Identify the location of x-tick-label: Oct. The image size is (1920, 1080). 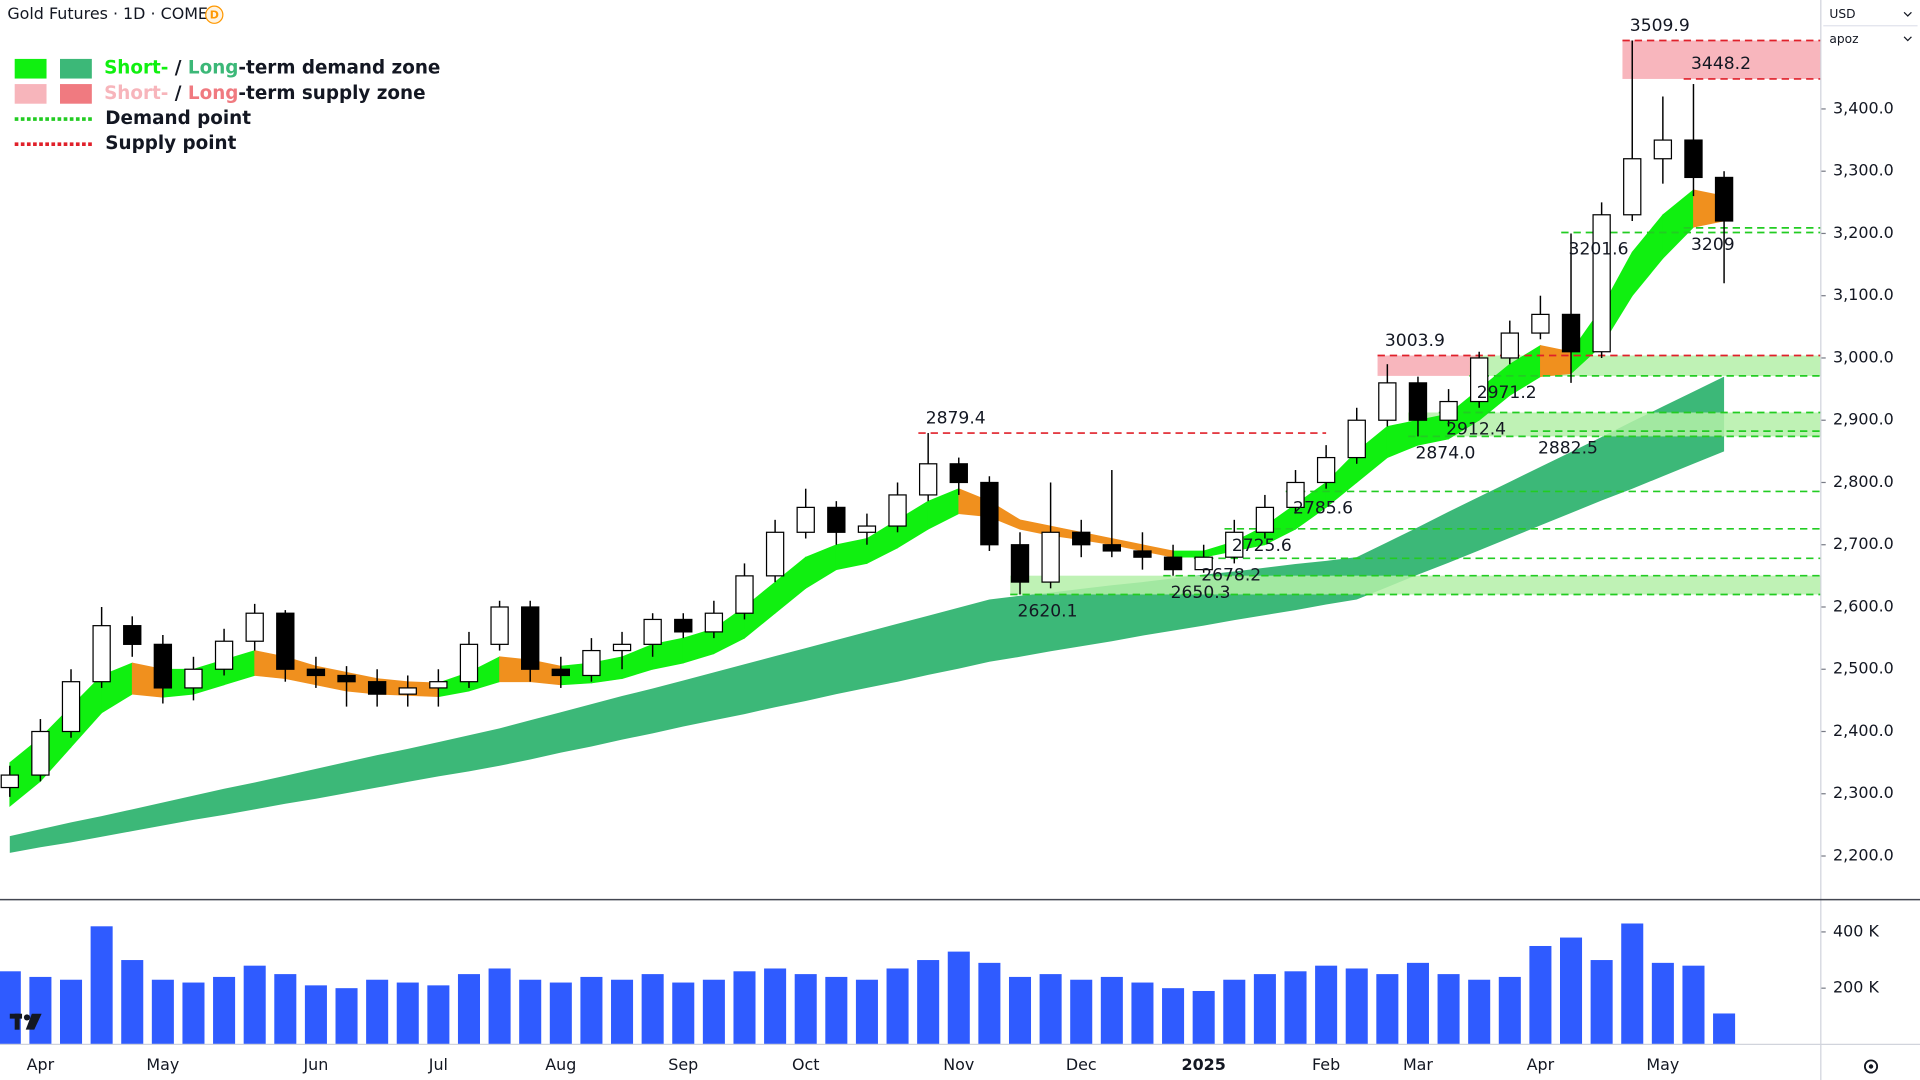
(806, 1064).